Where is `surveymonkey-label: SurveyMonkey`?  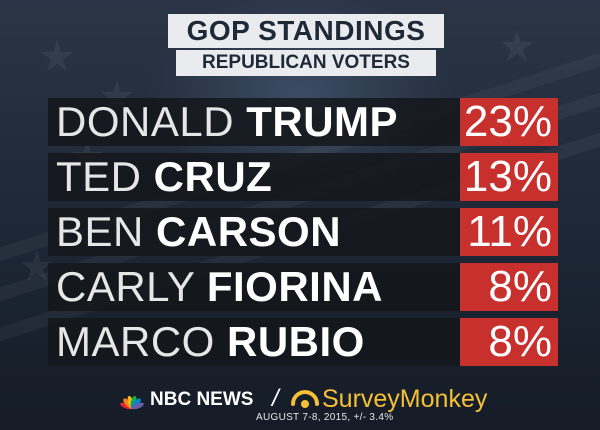 surveymonkey-label: SurveyMonkey is located at coordinates (405, 399).